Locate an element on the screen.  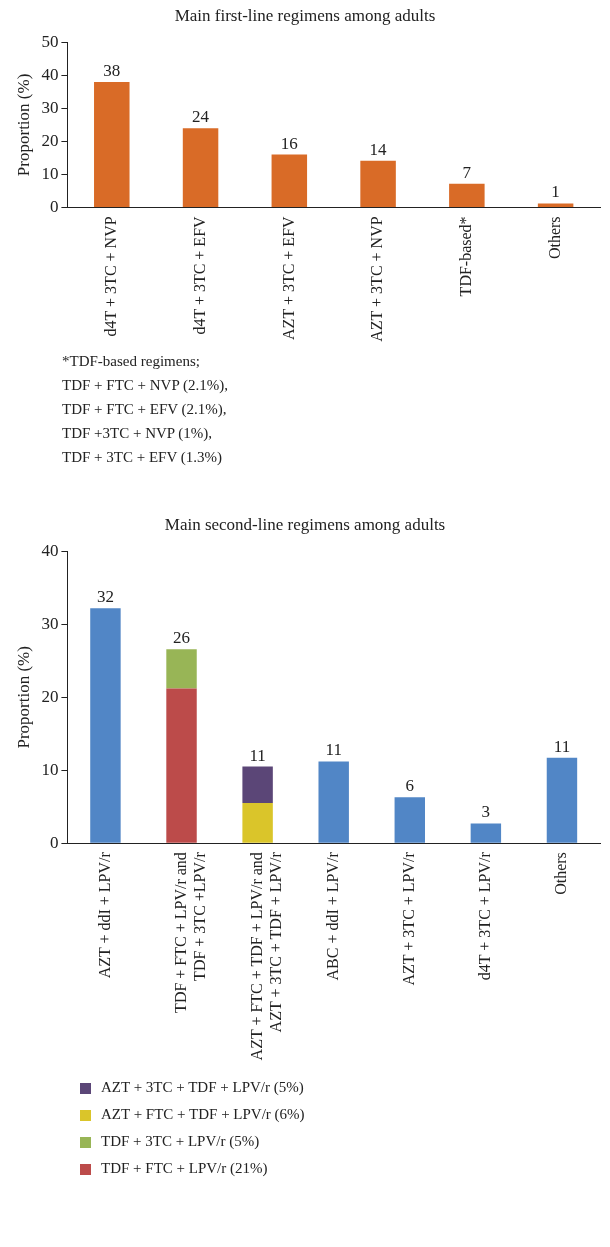
chart-title: Main first-line regimens among adults is located at coordinates (305, 15).